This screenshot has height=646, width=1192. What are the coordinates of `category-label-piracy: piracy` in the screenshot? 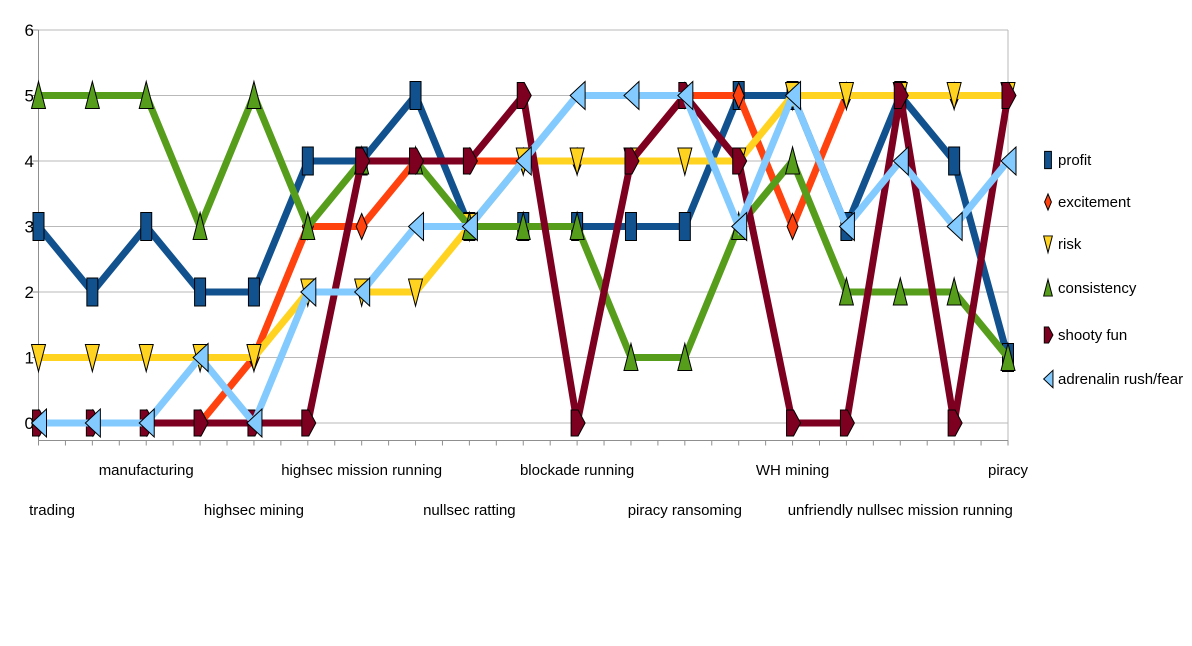 It's located at (1008, 470).